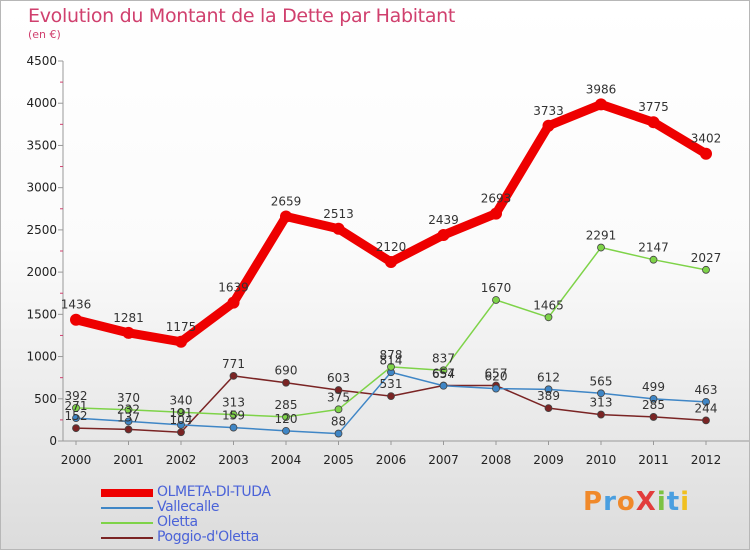 This screenshot has height=550, width=750. Describe the element at coordinates (706, 139) in the screenshot. I see `data-label-0: 3402` at that location.